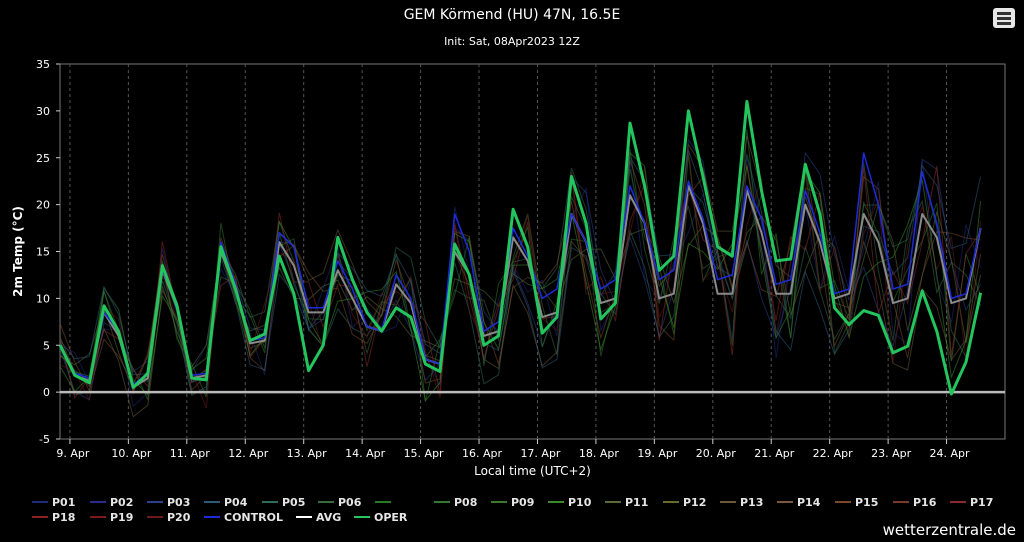 The height and width of the screenshot is (542, 1024). What do you see at coordinates (72, 453) in the screenshot?
I see `x-tick-label: 9. Apr` at bounding box center [72, 453].